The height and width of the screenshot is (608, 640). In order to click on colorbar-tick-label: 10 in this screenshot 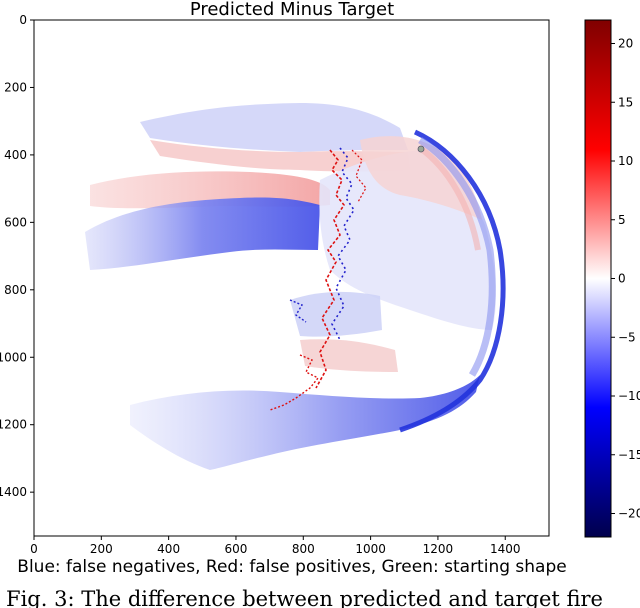, I will do `click(625, 161)`.